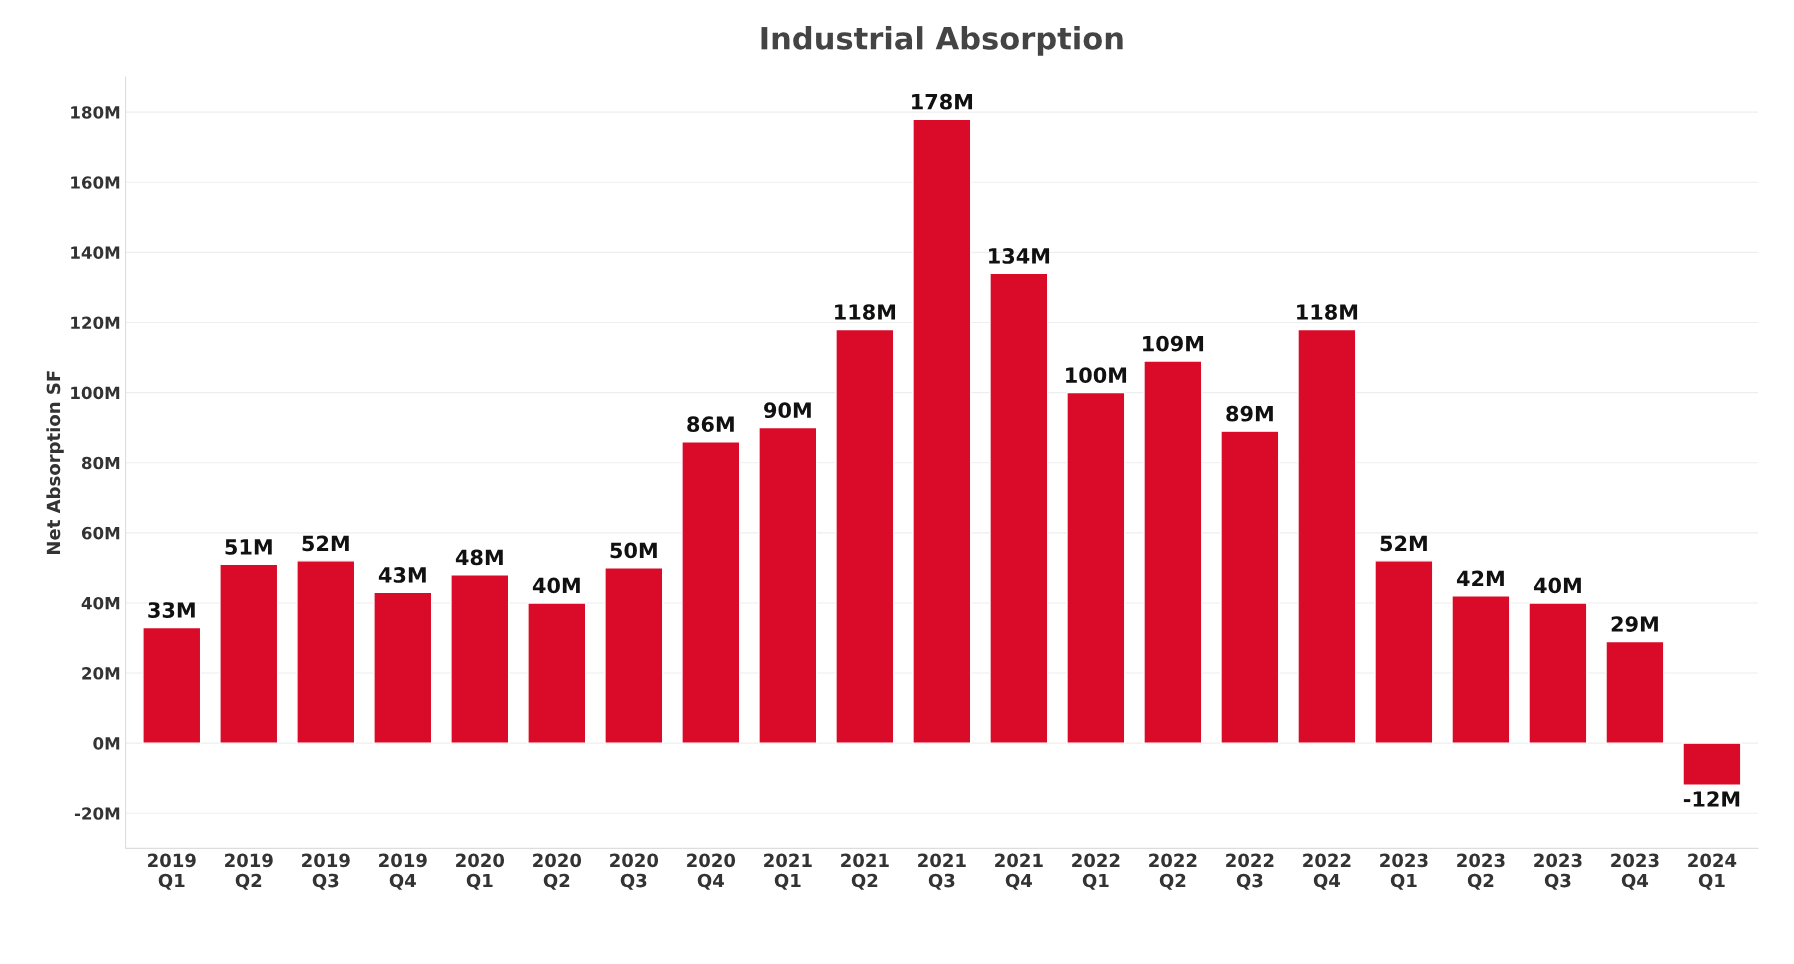 The height and width of the screenshot is (964, 1794). What do you see at coordinates (480, 871) in the screenshot?
I see `x-tick-label: 2020 Q1` at bounding box center [480, 871].